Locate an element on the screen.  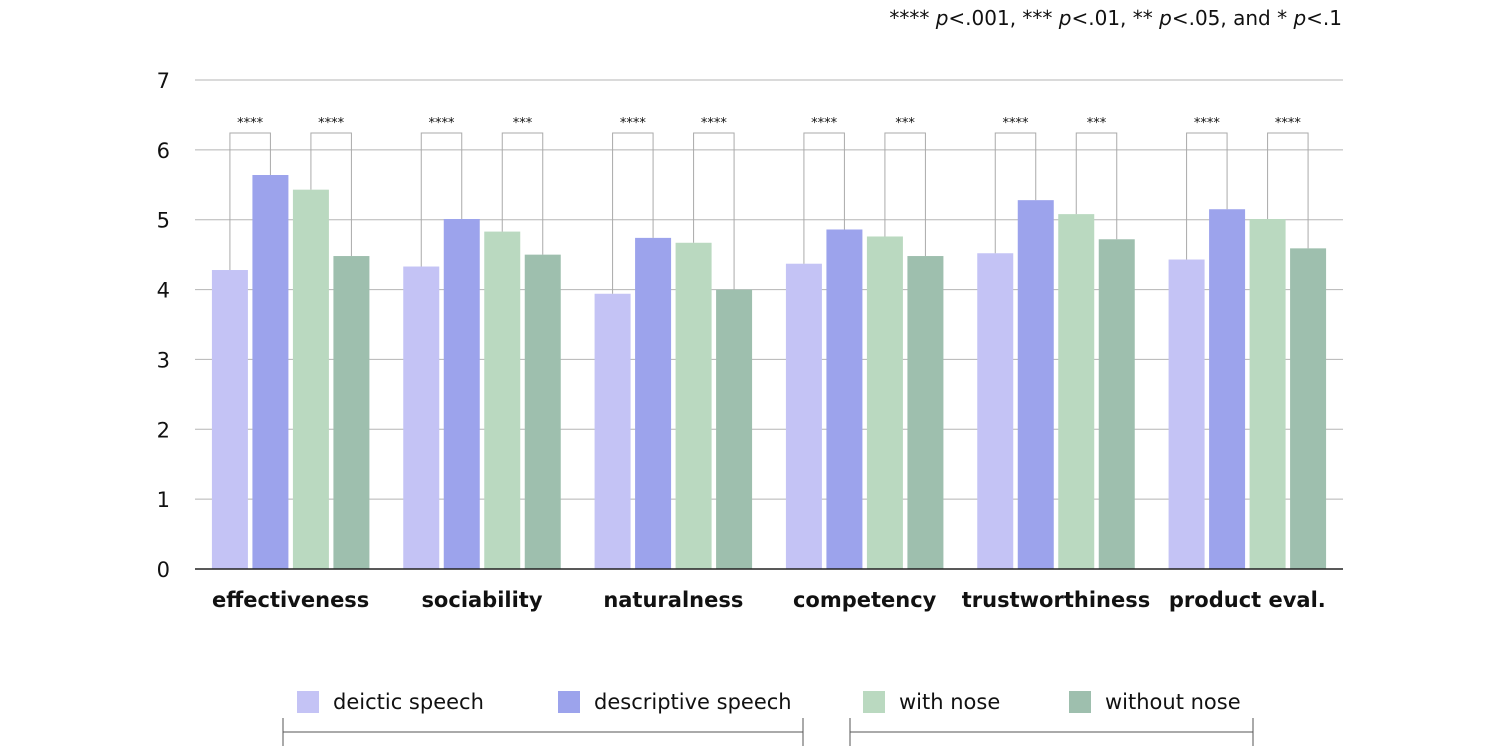
bar-trustworthiness-descriptive-speech is located at coordinates (1035, 384).